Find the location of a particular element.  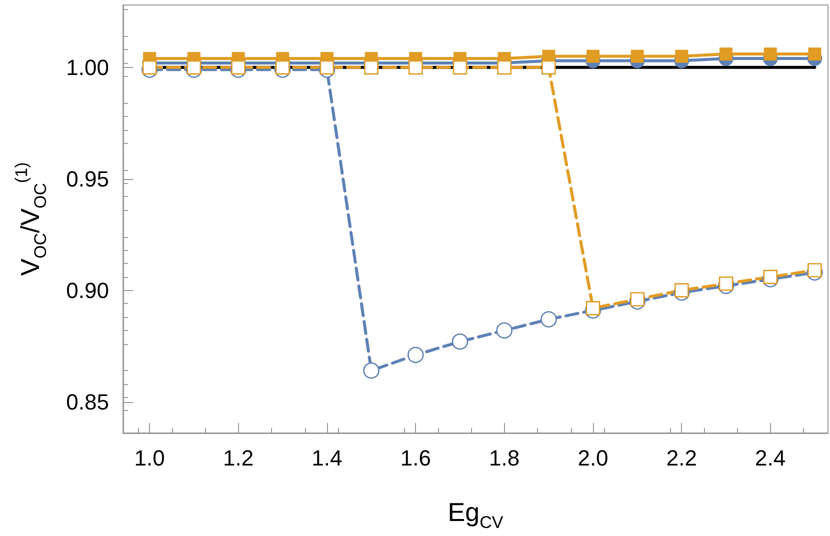

y-tick-label: 0.90 is located at coordinates (87, 290).